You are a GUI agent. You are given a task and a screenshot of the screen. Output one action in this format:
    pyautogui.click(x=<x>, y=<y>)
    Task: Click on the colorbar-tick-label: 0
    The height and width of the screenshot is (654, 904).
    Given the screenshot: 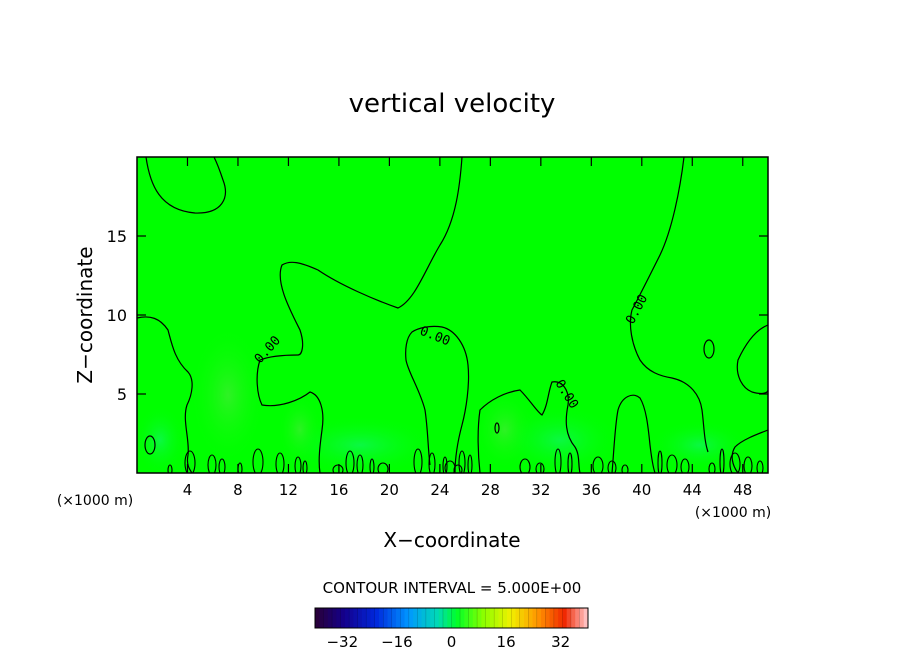 What is the action you would take?
    pyautogui.click(x=452, y=642)
    